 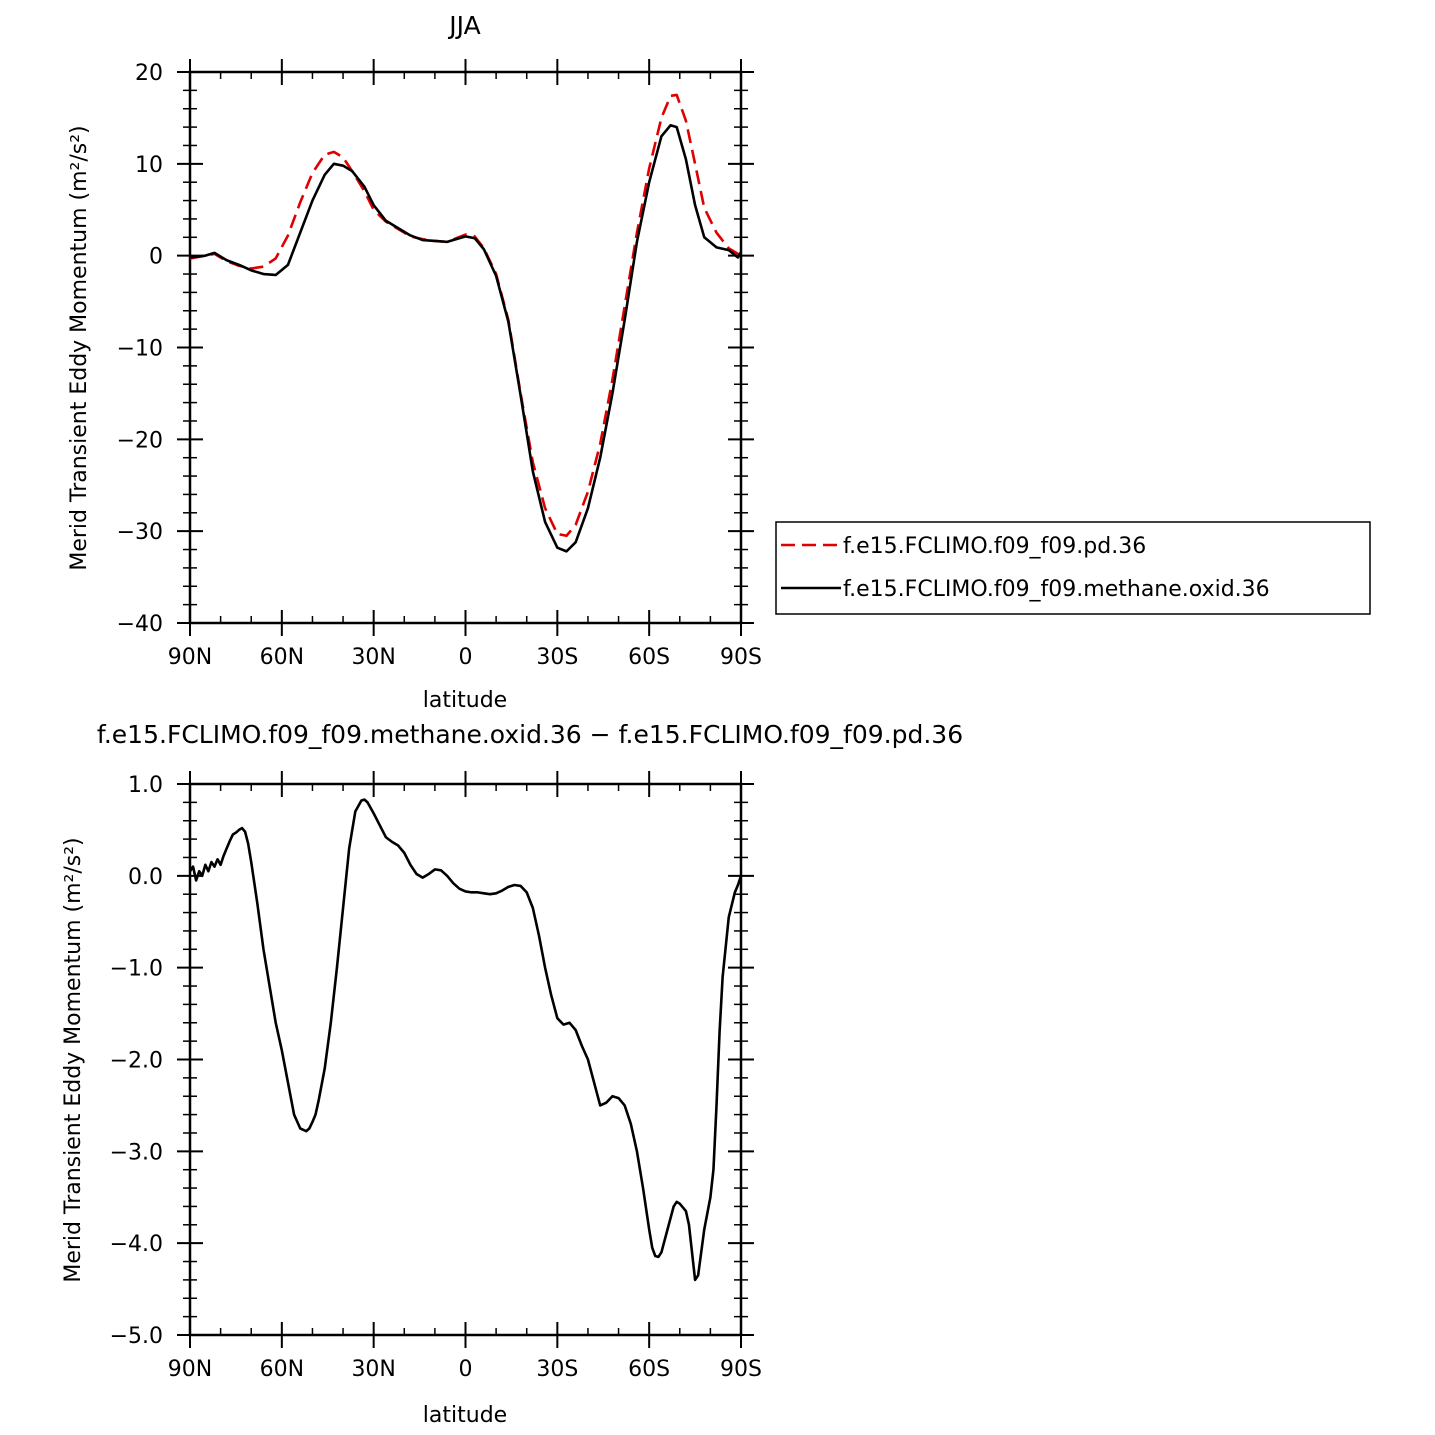 I want to click on bottom-x-axis-label: latitude, so click(x=465, y=1415).